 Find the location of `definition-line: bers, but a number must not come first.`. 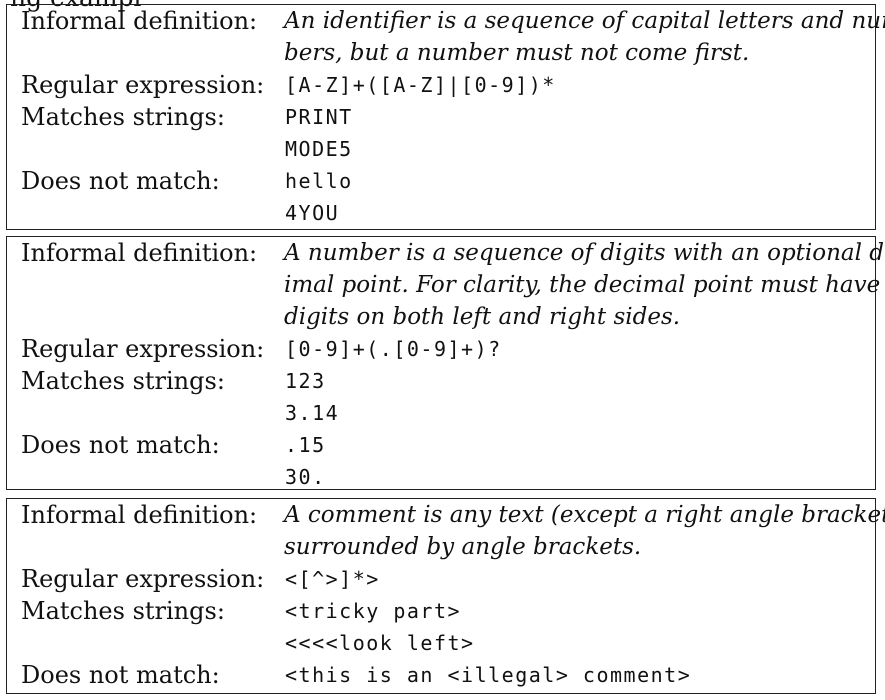

definition-line: bers, but a number must not come first. is located at coordinates (517, 53).